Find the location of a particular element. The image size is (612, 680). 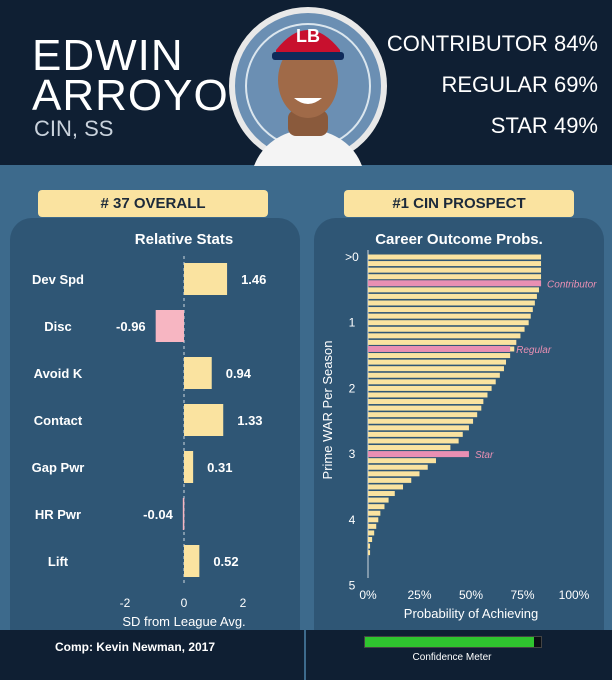

comp-bar is located at coordinates (152, 655).